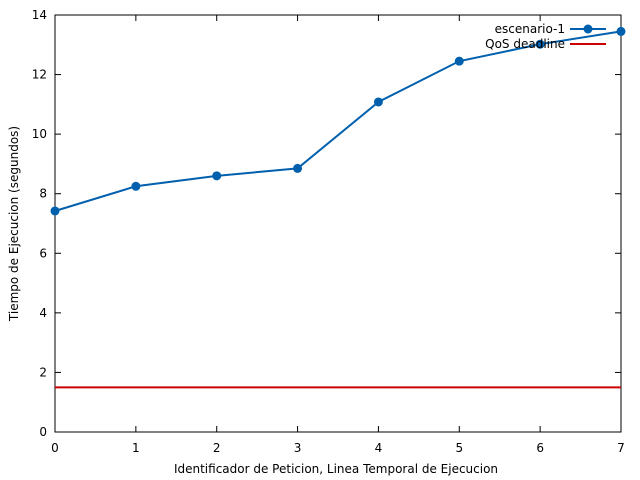  Describe the element at coordinates (621, 448) in the screenshot. I see `x-tick-label: 7` at that location.